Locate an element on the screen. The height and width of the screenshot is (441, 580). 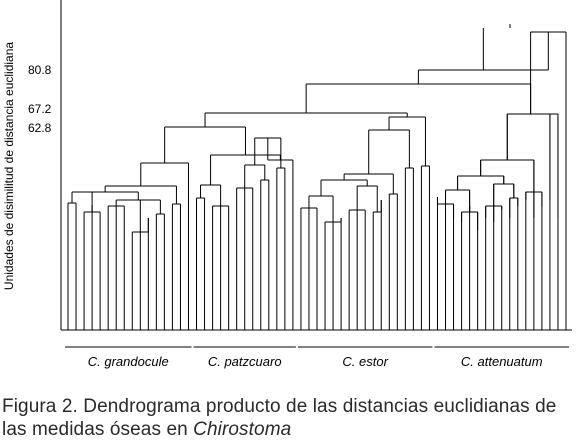
y-tick-label: 80.8 is located at coordinates (40, 70).